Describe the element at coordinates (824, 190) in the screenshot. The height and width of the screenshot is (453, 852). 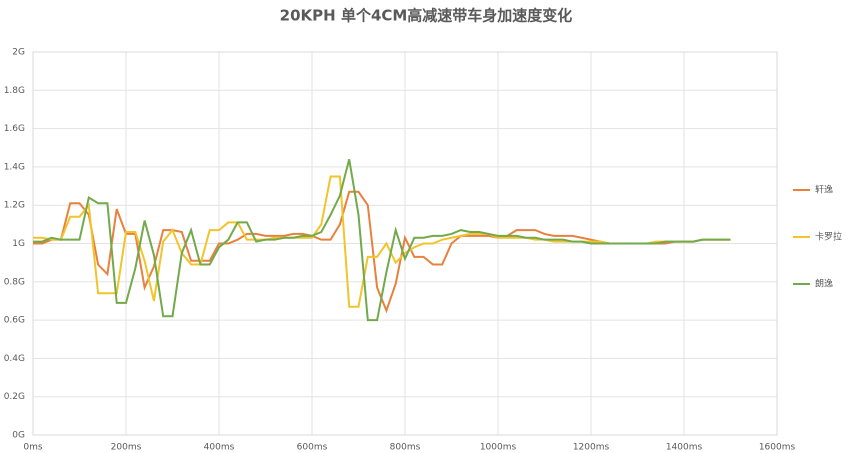
I see `legend-label: 轩逸` at that location.